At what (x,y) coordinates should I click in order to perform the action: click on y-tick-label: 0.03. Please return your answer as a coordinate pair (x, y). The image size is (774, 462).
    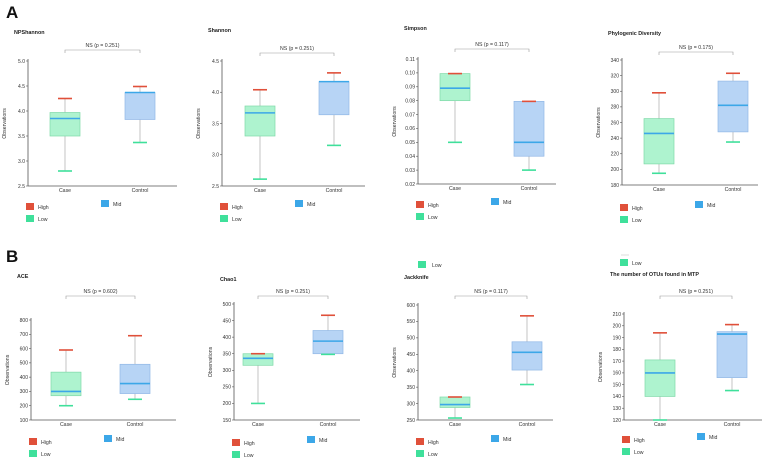
    Looking at the image, I should click on (410, 171).